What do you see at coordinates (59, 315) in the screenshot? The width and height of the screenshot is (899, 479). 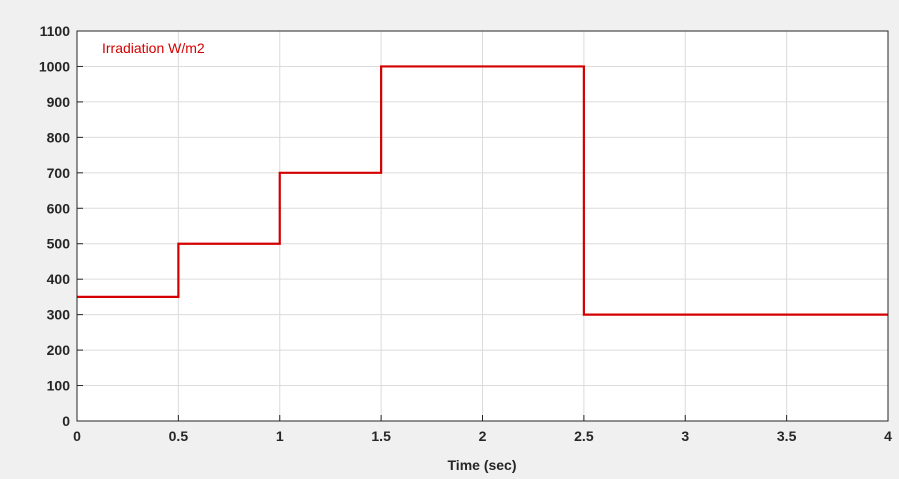 I see `y-tick-label: 300` at bounding box center [59, 315].